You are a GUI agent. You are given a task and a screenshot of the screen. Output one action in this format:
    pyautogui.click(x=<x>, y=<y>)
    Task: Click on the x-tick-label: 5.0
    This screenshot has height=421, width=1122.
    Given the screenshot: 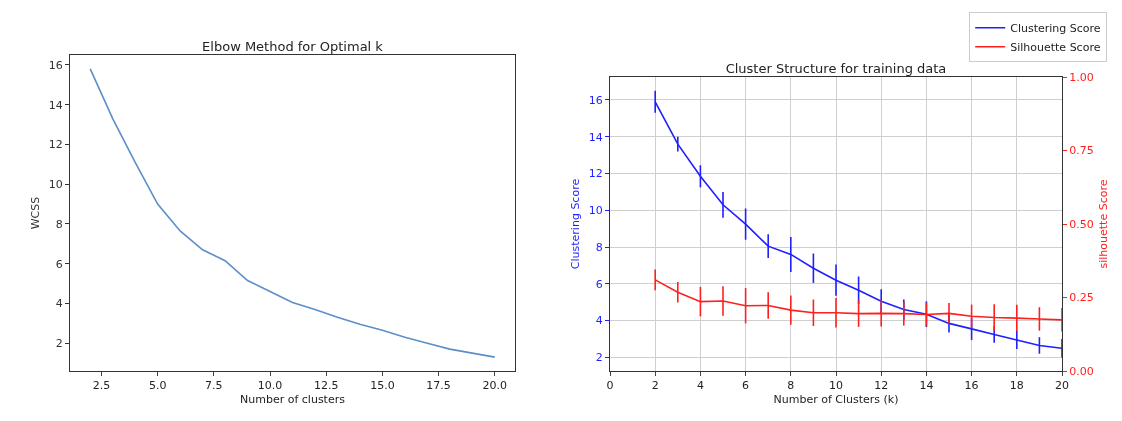 What is the action you would take?
    pyautogui.click(x=157, y=386)
    